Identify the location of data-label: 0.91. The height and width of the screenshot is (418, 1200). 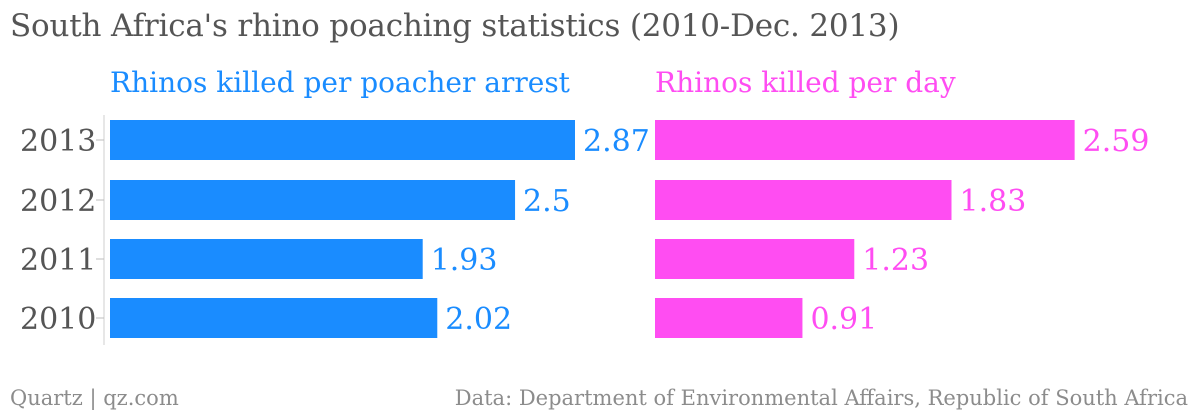
(843, 319).